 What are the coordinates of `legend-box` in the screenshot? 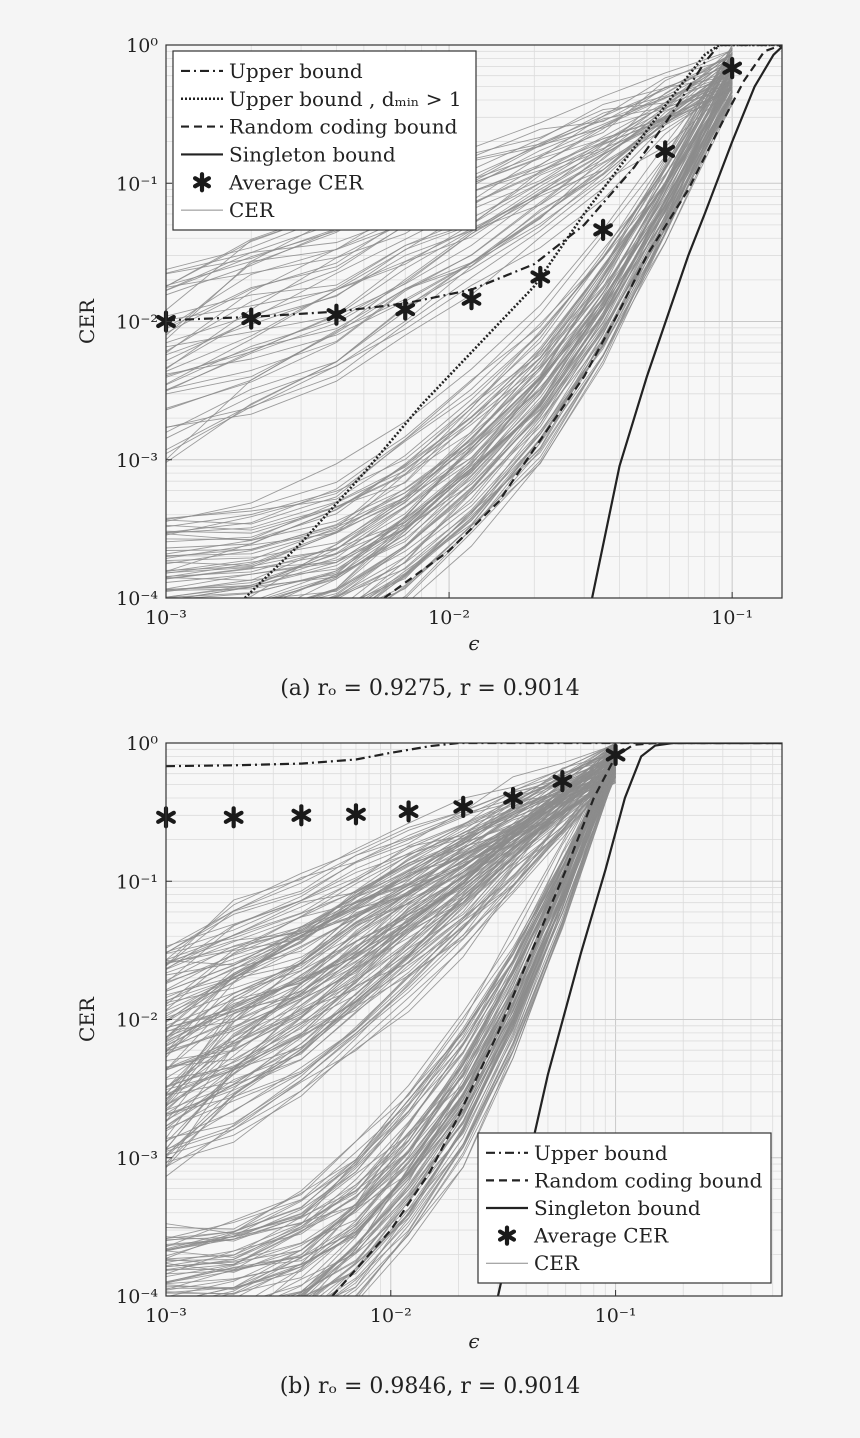 It's located at (324, 140).